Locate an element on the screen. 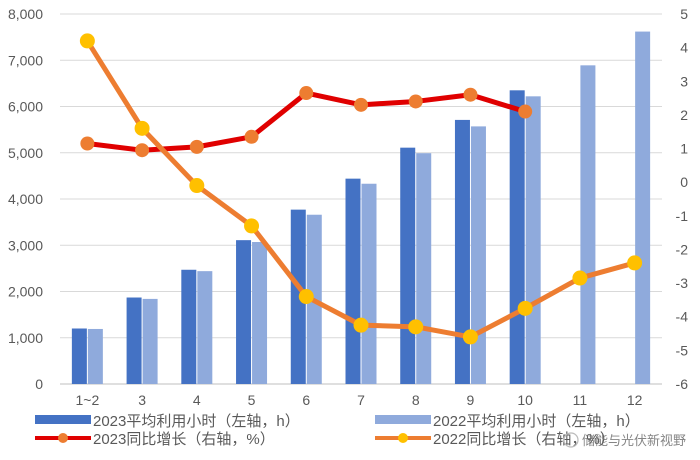  y-right-tick-label: -5 is located at coordinates (682, 350).